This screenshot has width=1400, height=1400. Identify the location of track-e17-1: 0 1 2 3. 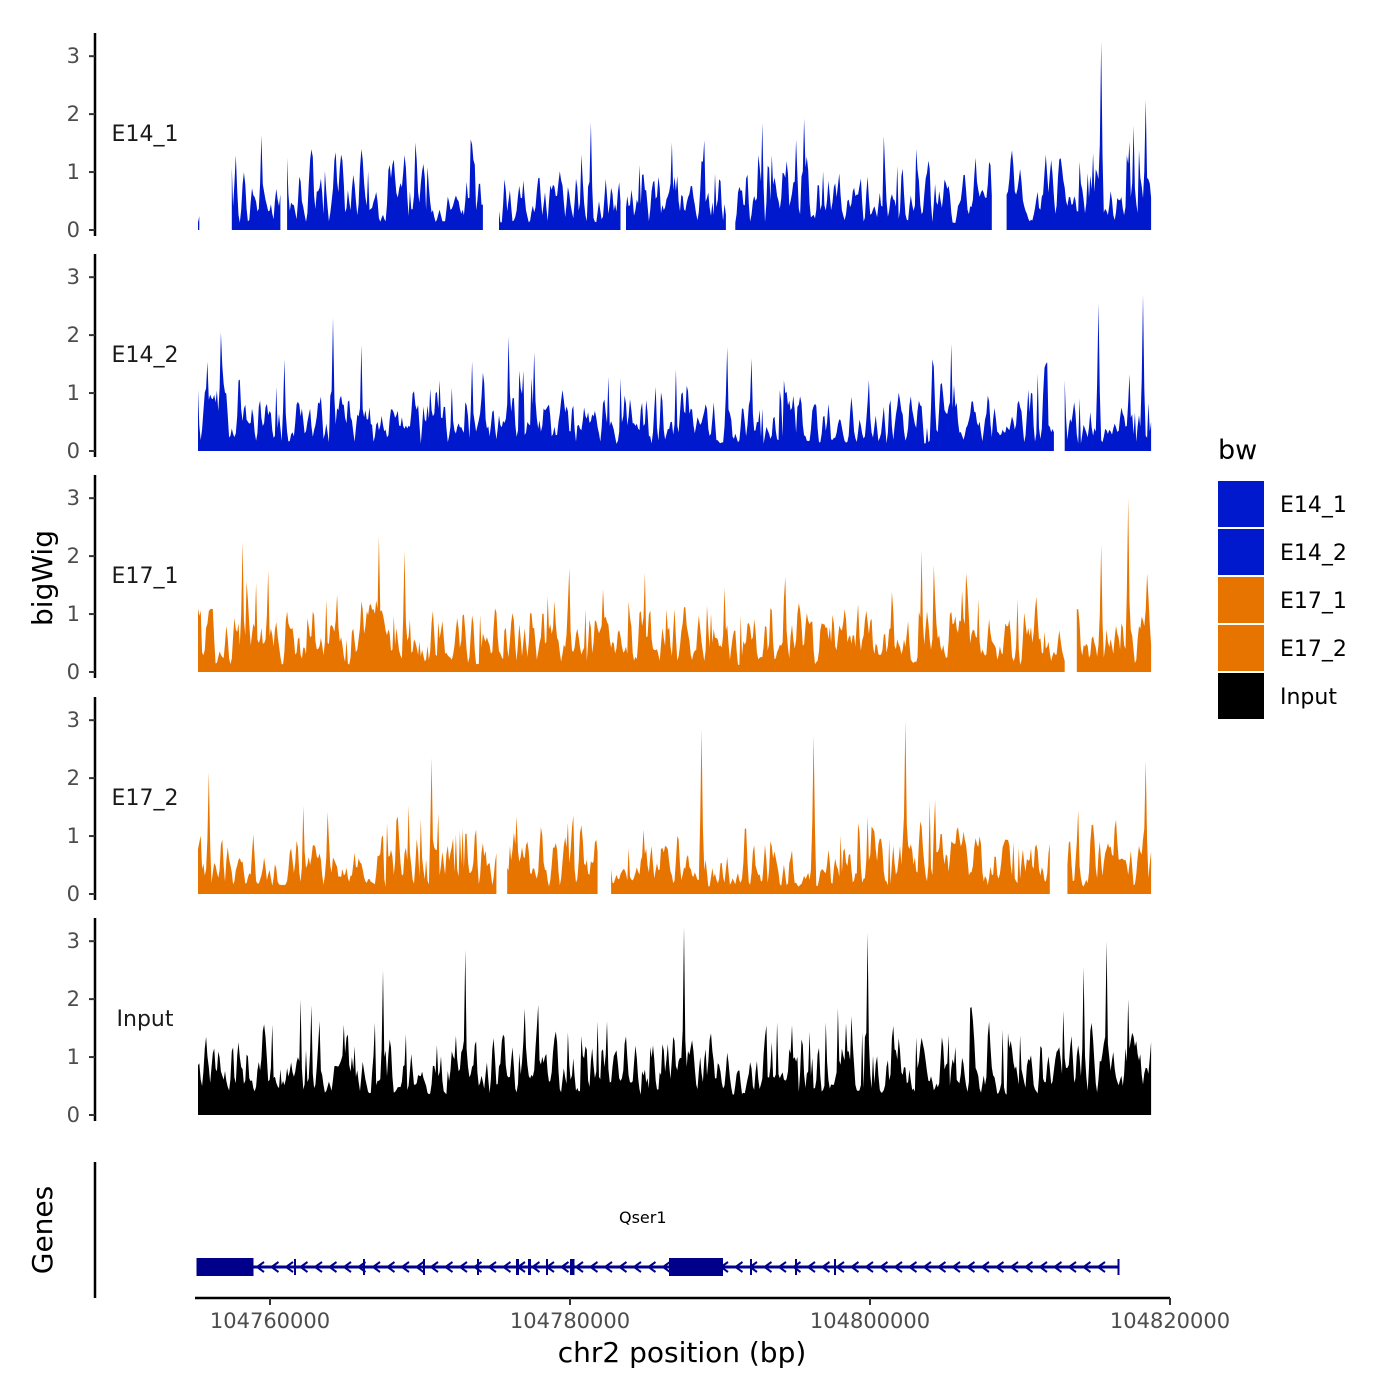
(609, 579).